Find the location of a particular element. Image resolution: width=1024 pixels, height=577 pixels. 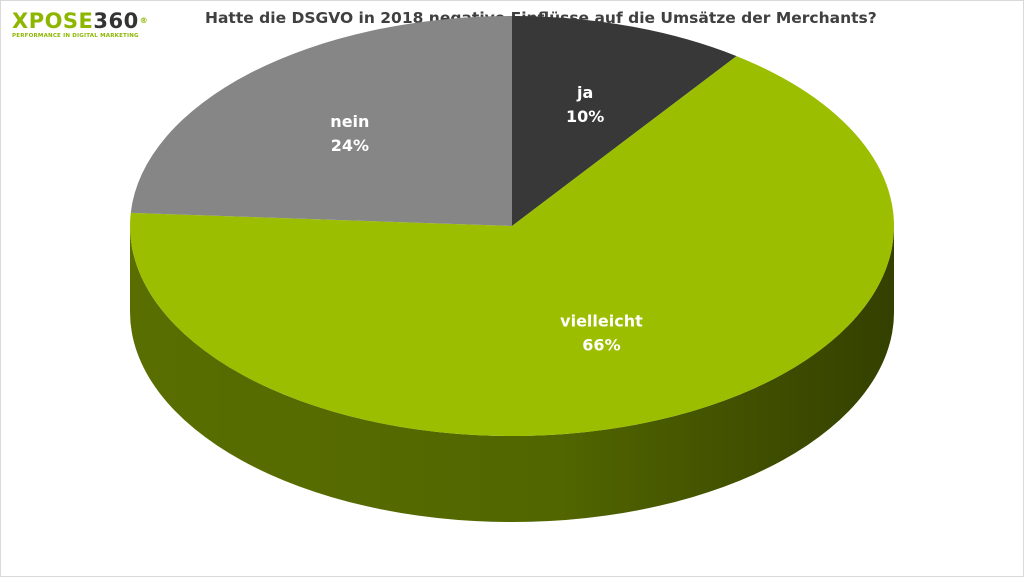

pie-slice-ja is located at coordinates (624, 121).